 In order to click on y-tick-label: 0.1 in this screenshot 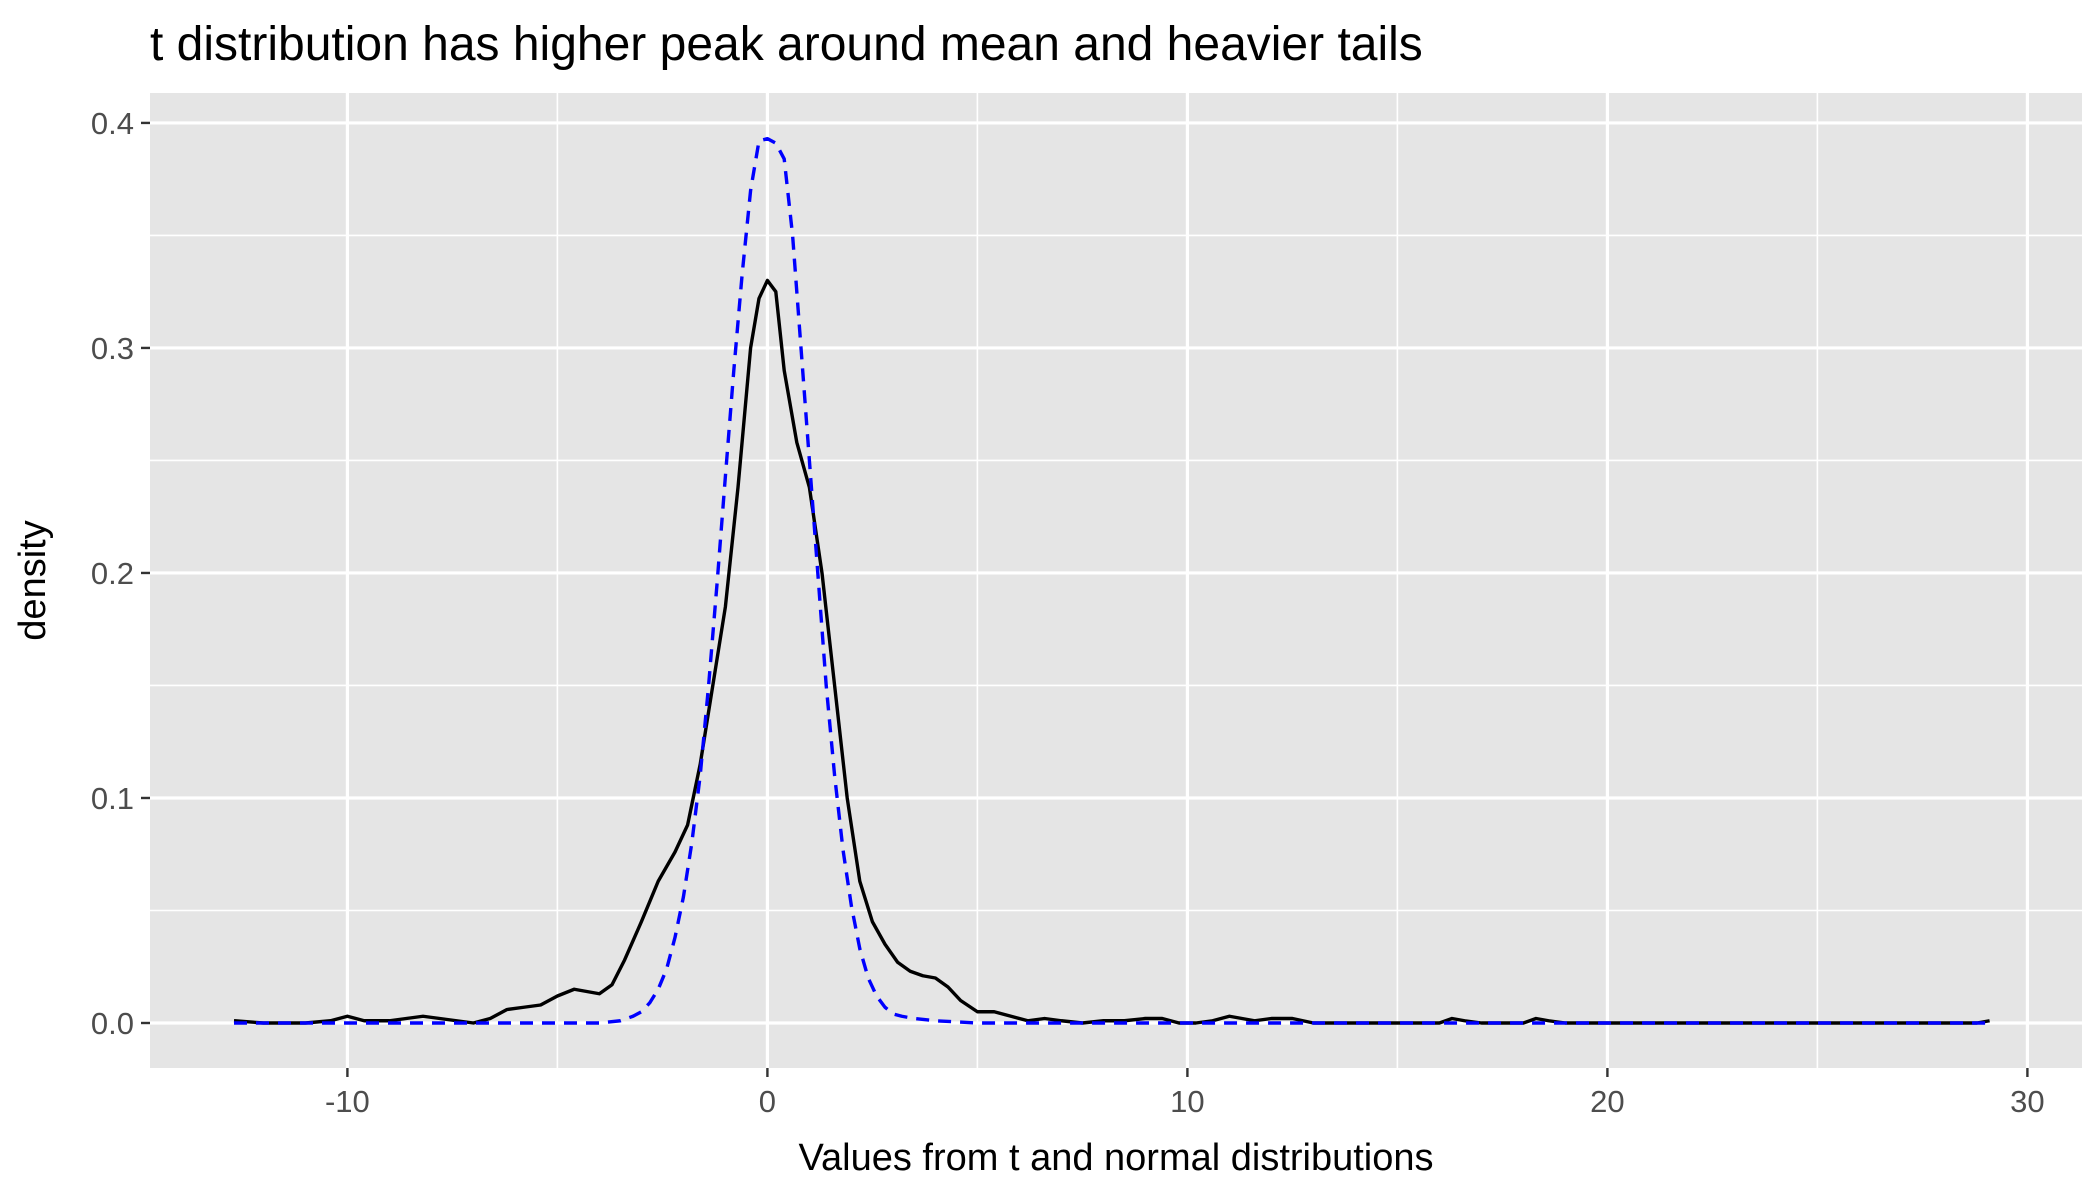, I will do `click(112, 798)`.